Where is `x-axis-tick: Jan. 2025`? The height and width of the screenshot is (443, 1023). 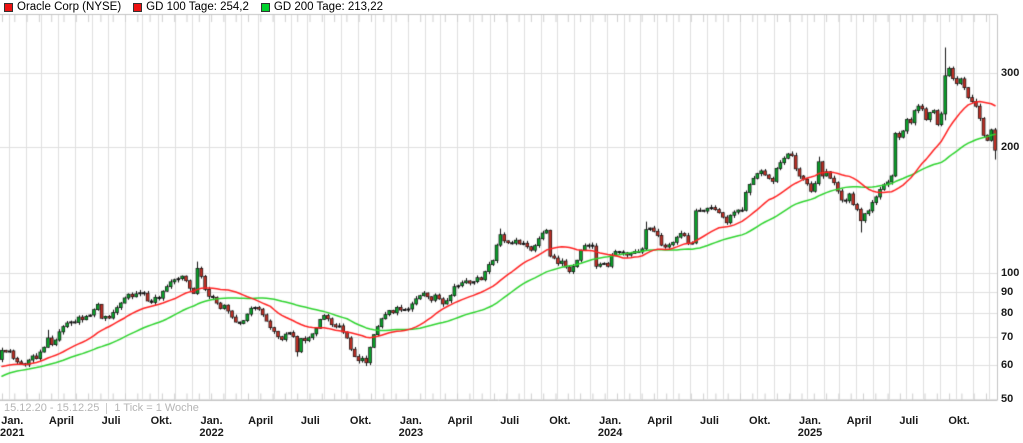 x-axis-tick: Jan. 2025 is located at coordinates (810, 427).